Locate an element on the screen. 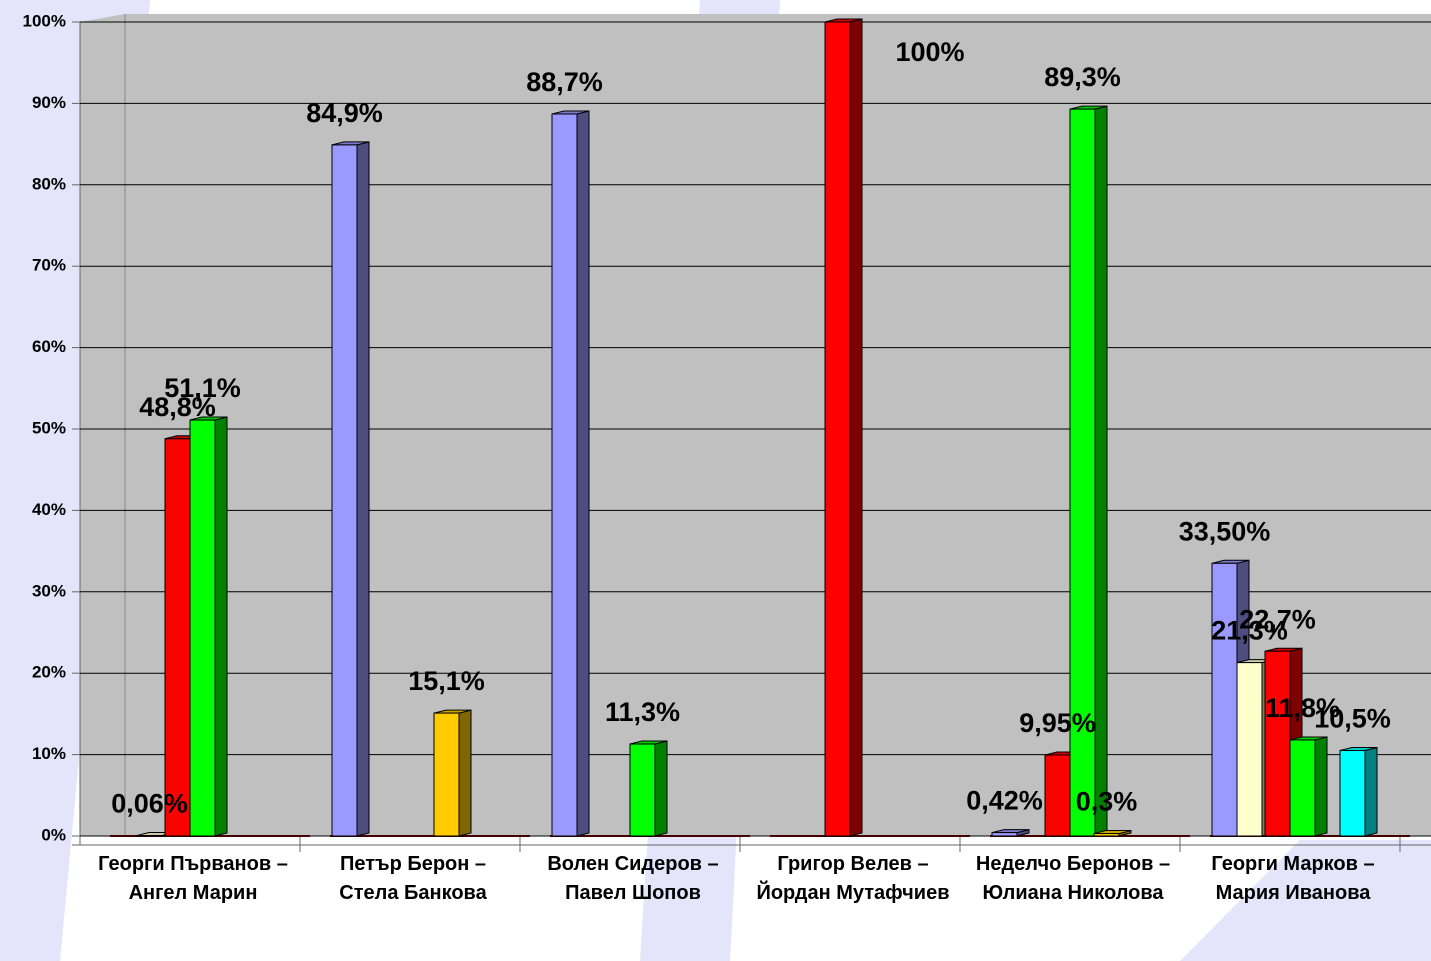  x-tick-label: Георги Първанов – Ангел Марин is located at coordinates (193, 878).